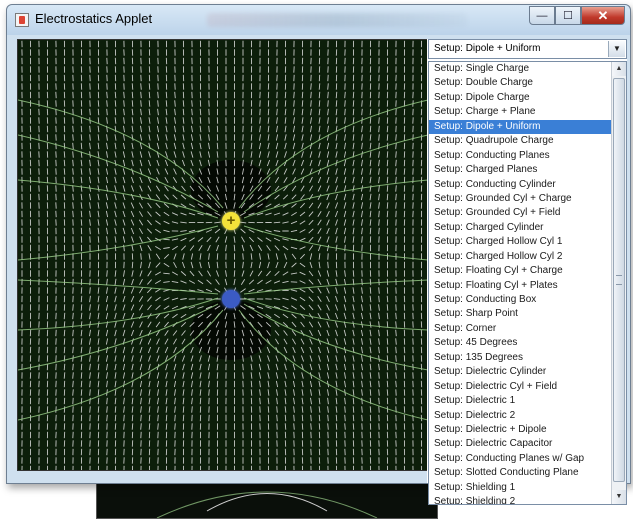 This screenshot has height=519, width=633. I want to click on setup-option: Setup: Dielectric 1, so click(475, 401).